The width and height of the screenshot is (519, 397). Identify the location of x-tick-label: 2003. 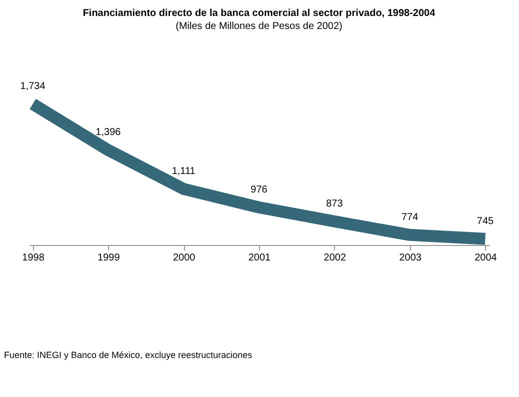
(410, 258).